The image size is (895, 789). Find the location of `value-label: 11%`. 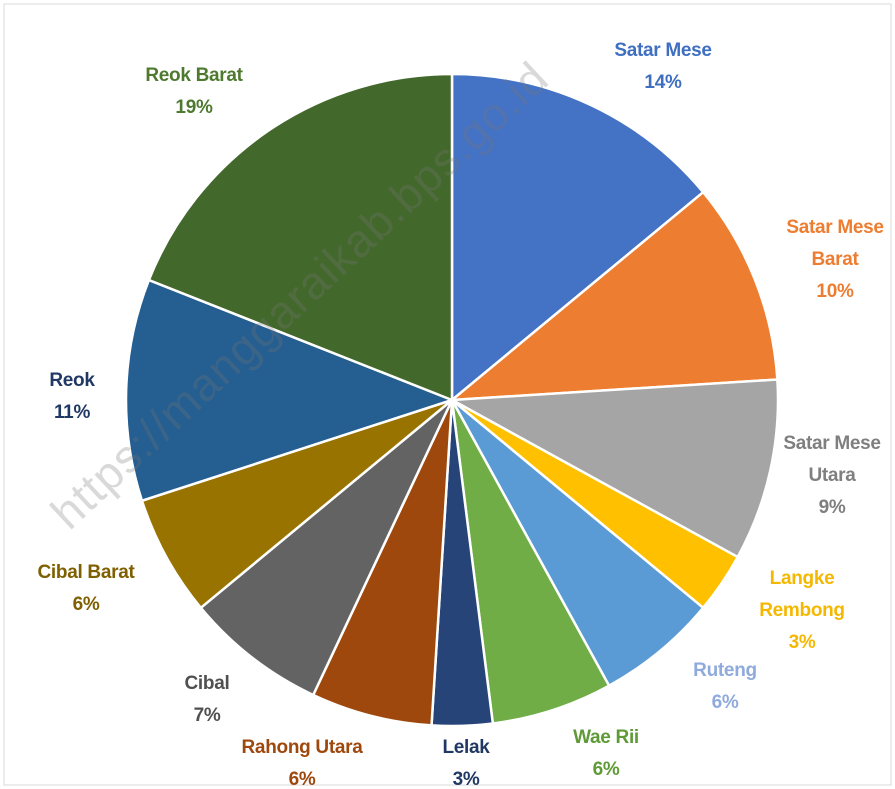

value-label: 11% is located at coordinates (72, 412).